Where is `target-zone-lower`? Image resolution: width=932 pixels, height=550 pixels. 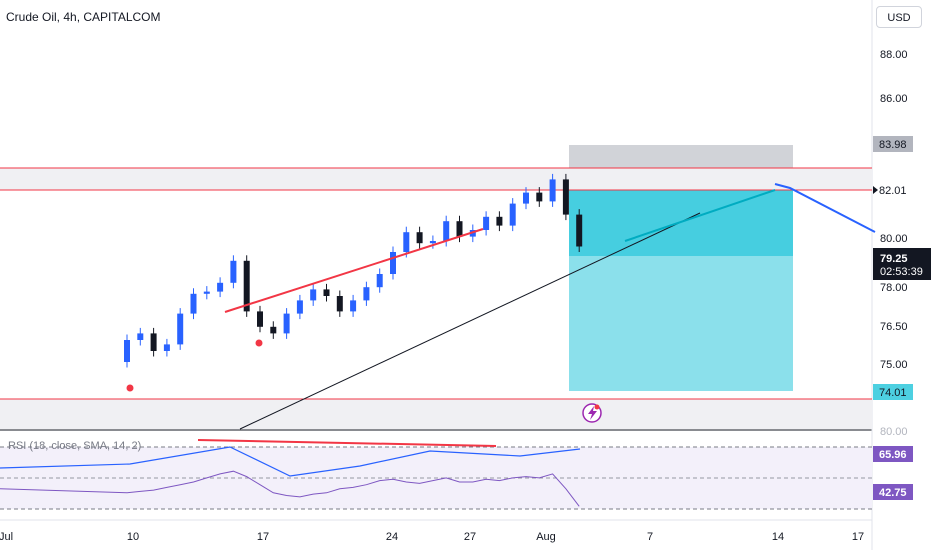
target-zone-lower is located at coordinates (681, 323).